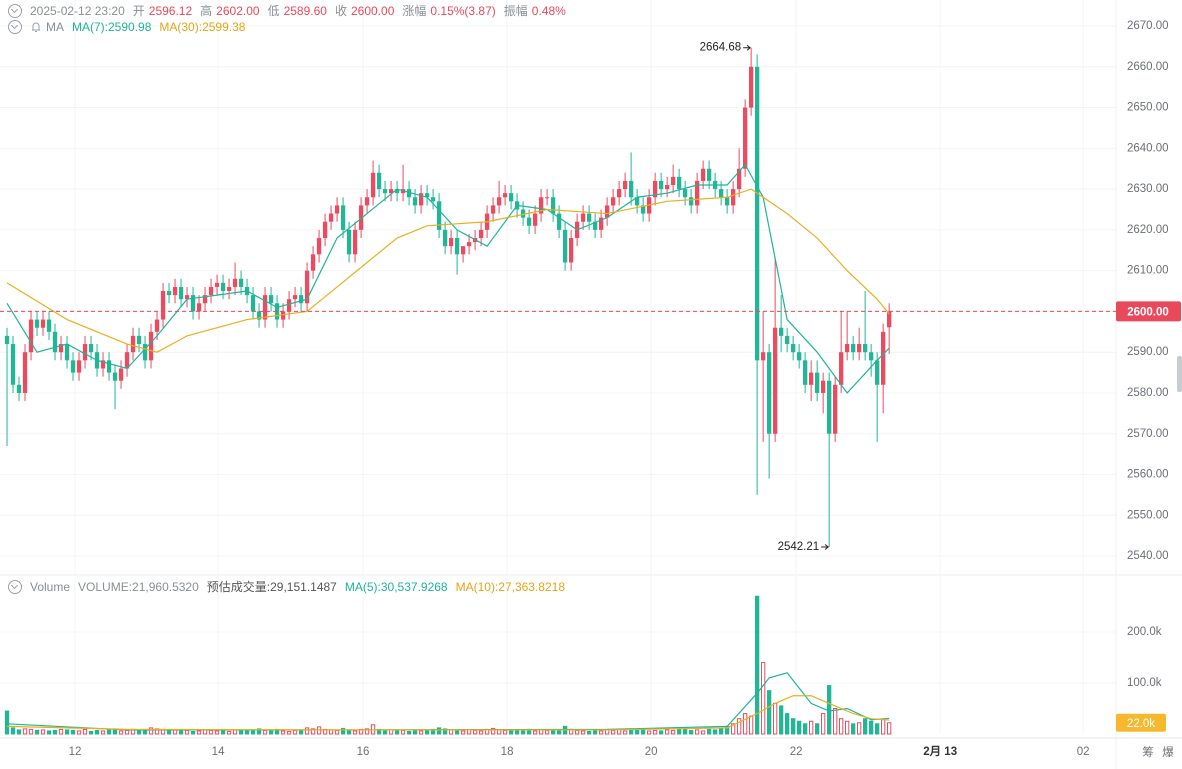  Describe the element at coordinates (1168, 752) in the screenshot. I see `corner-right: 爆` at that location.